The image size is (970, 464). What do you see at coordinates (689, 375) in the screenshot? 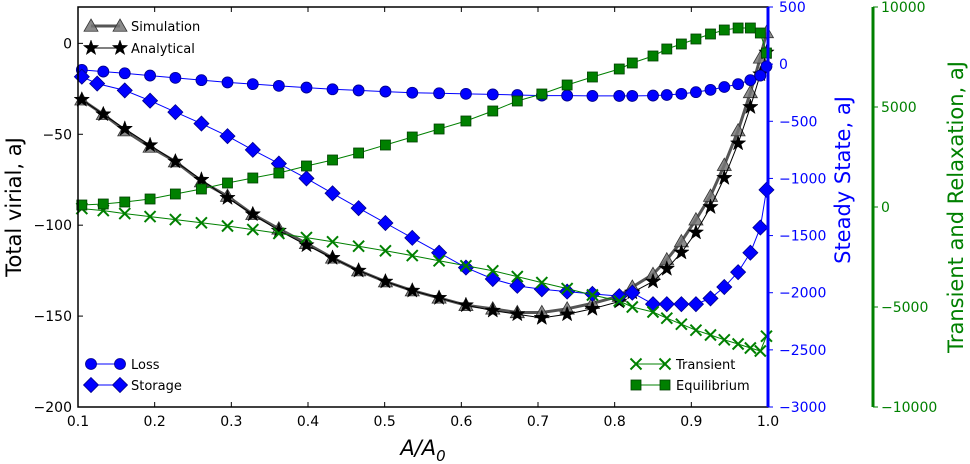
I see `legend-lower-right: Transient Equilibrium` at bounding box center [689, 375].